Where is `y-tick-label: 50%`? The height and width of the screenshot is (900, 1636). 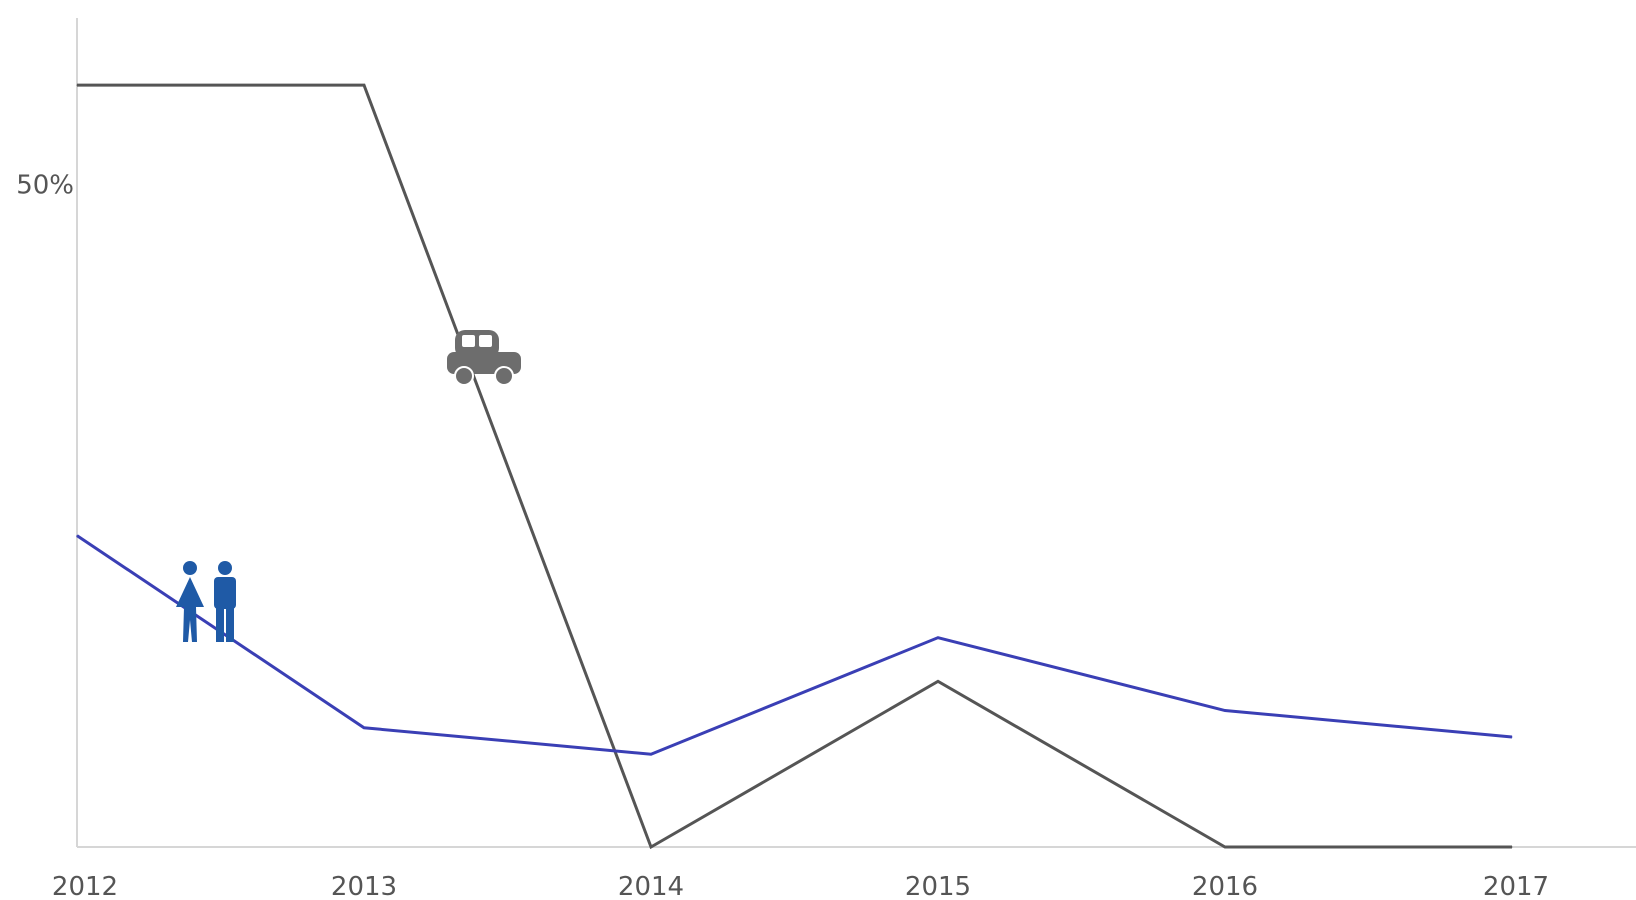 y-tick-label: 50% is located at coordinates (45, 186).